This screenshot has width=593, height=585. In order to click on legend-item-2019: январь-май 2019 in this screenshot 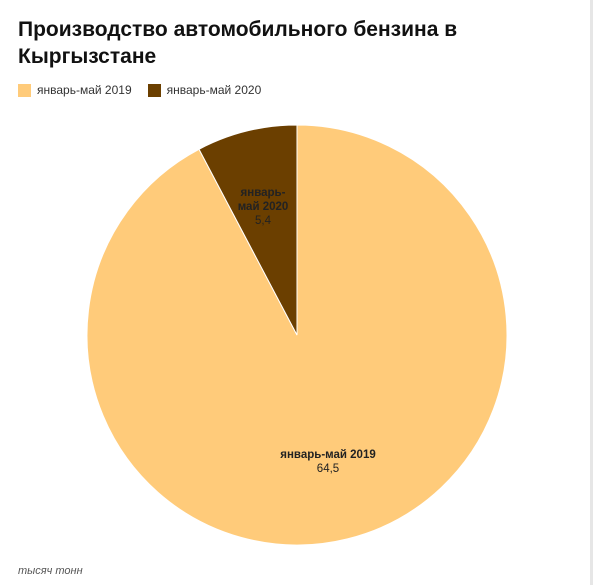, I will do `click(75, 90)`.